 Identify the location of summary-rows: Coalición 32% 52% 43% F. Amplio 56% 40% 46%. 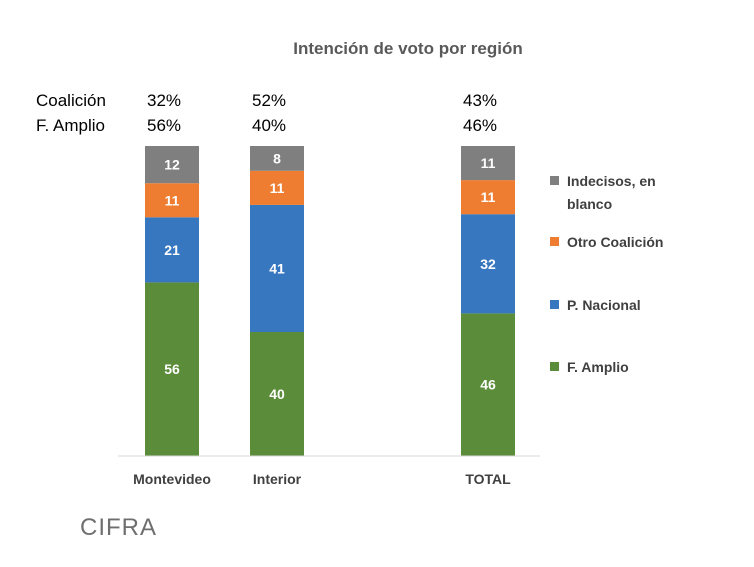
(266, 113).